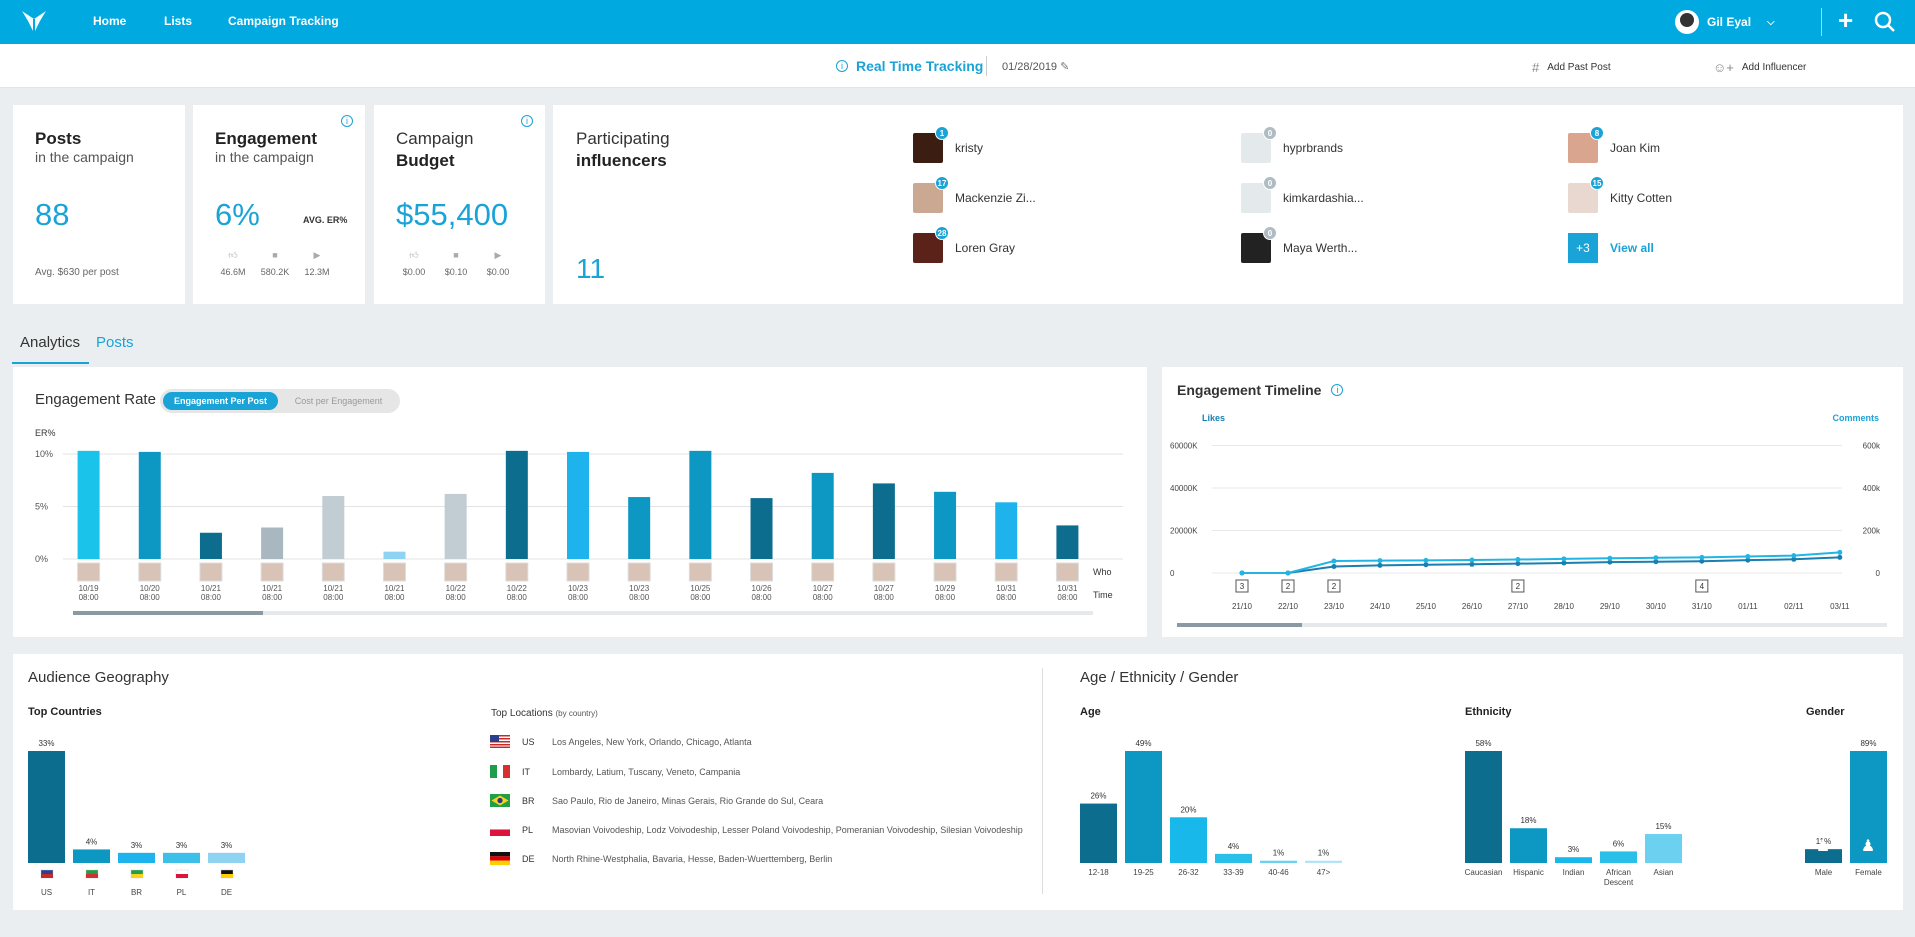 This screenshot has width=1915, height=937. I want to click on x-tick-label: 12-18, so click(1098, 872).